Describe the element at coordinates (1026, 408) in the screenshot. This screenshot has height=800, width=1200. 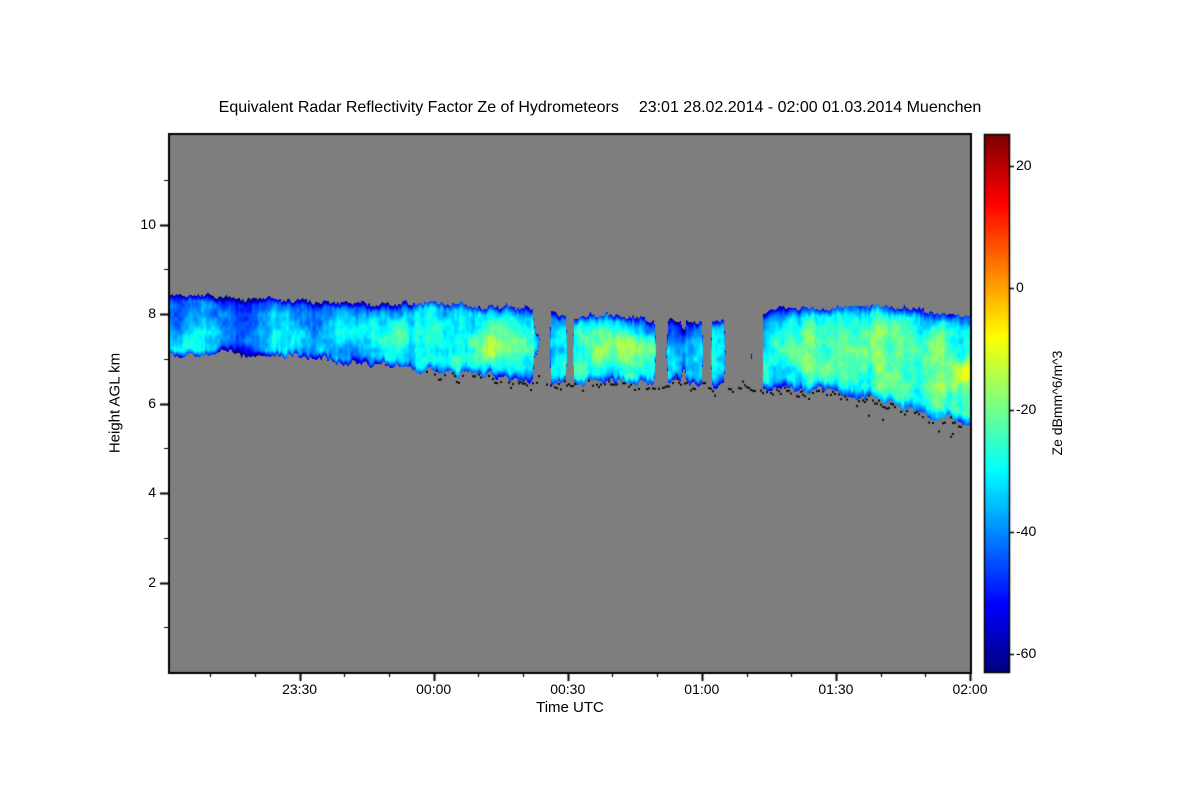
I see `colorbar-tick-label: -20` at that location.